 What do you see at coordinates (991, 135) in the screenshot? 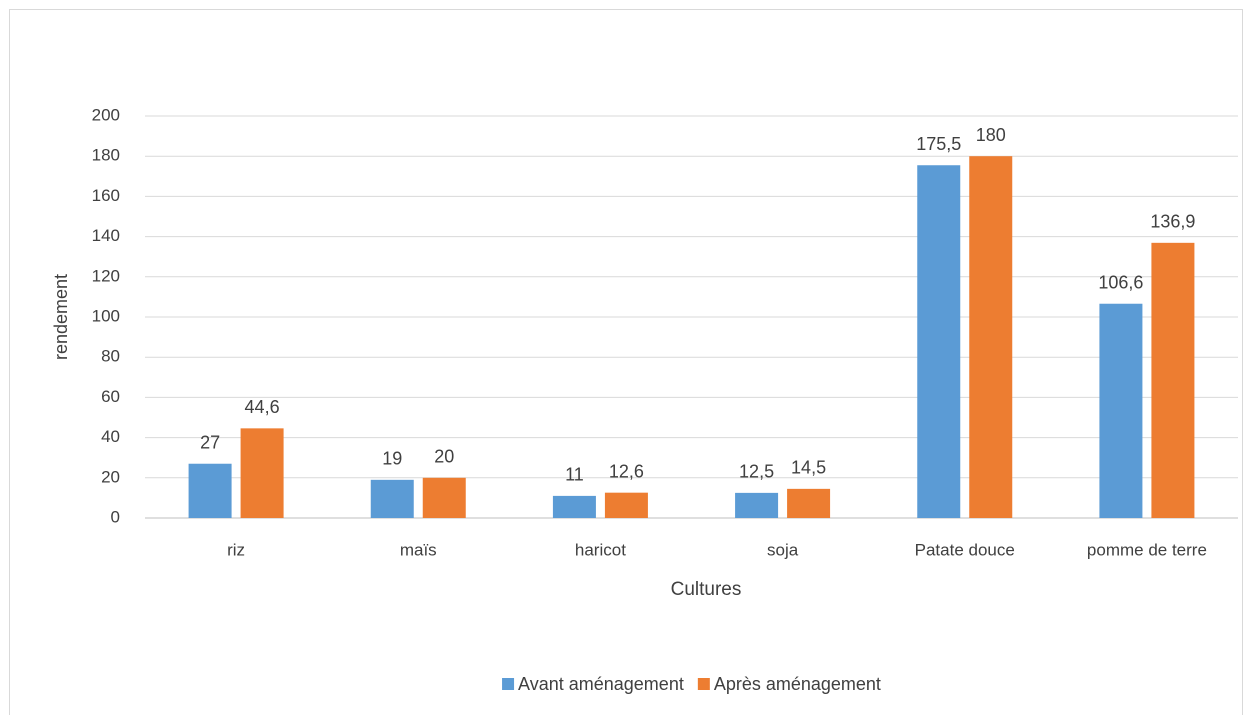
I see `data-label: 180` at bounding box center [991, 135].